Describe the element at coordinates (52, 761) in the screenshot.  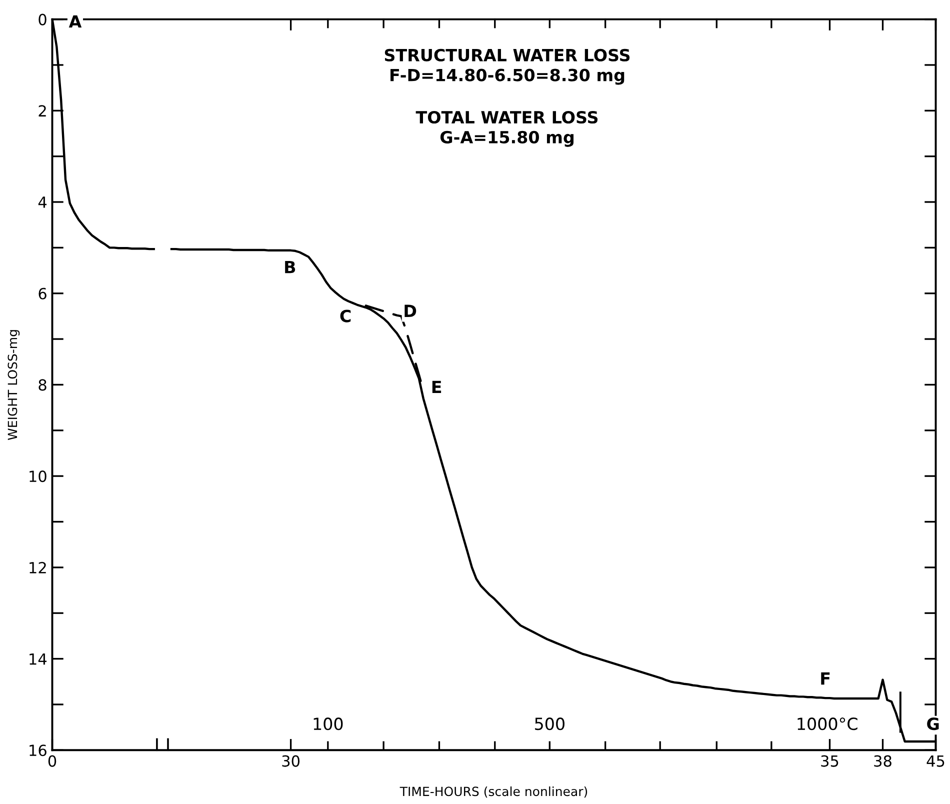
I see `x-tick-label: 0` at that location.